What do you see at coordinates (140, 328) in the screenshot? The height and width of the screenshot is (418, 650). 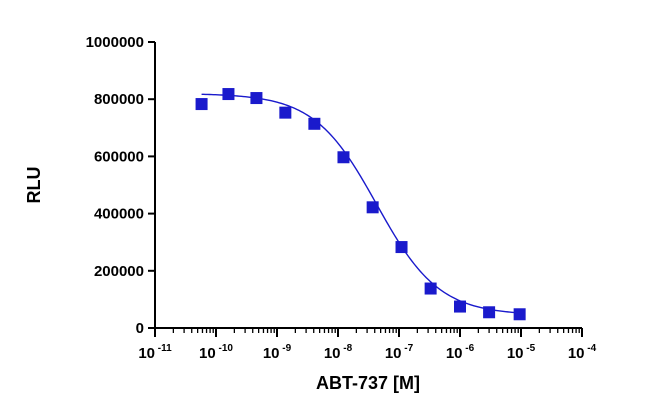 I see `y-tick-label: 0` at bounding box center [140, 328].